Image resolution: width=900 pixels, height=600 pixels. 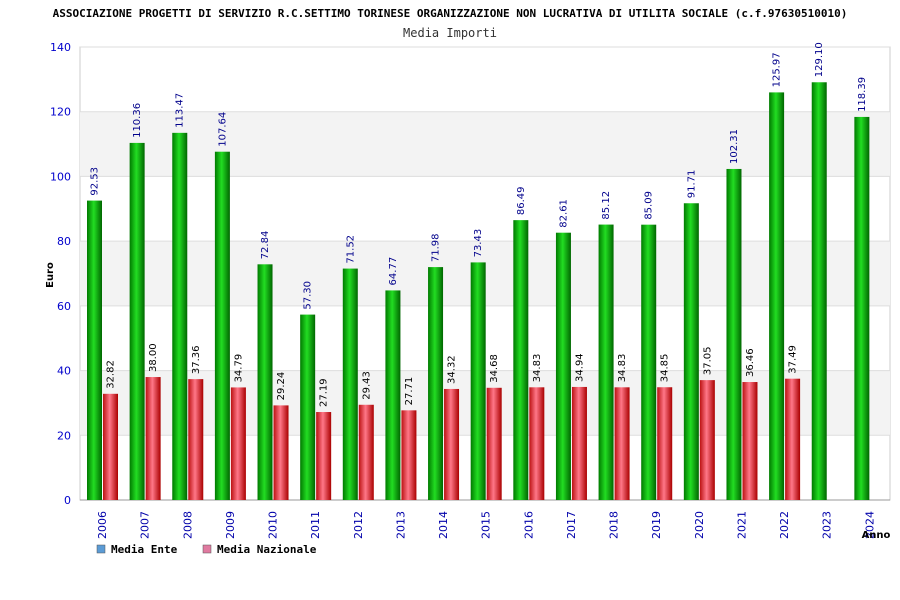 I want to click on data-label-media-nazionale: 32.82, so click(x=111, y=374).